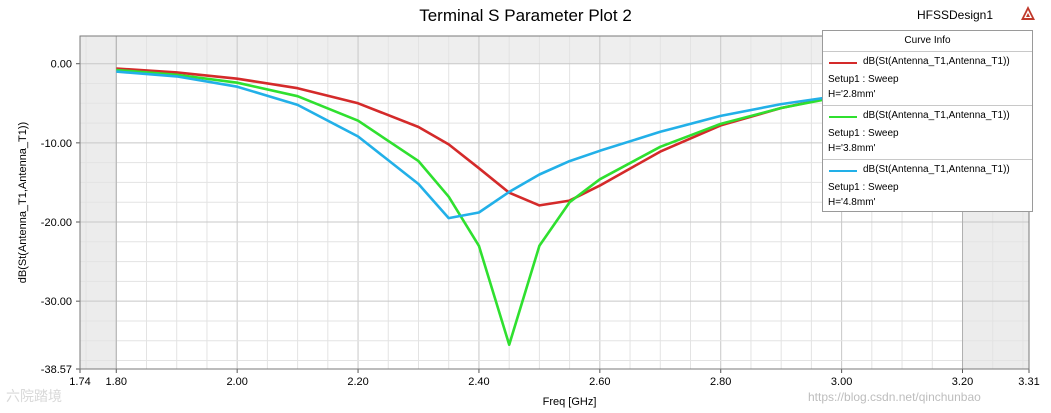  What do you see at coordinates (843, 63) in the screenshot?
I see `legend-swatch-red` at bounding box center [843, 63].